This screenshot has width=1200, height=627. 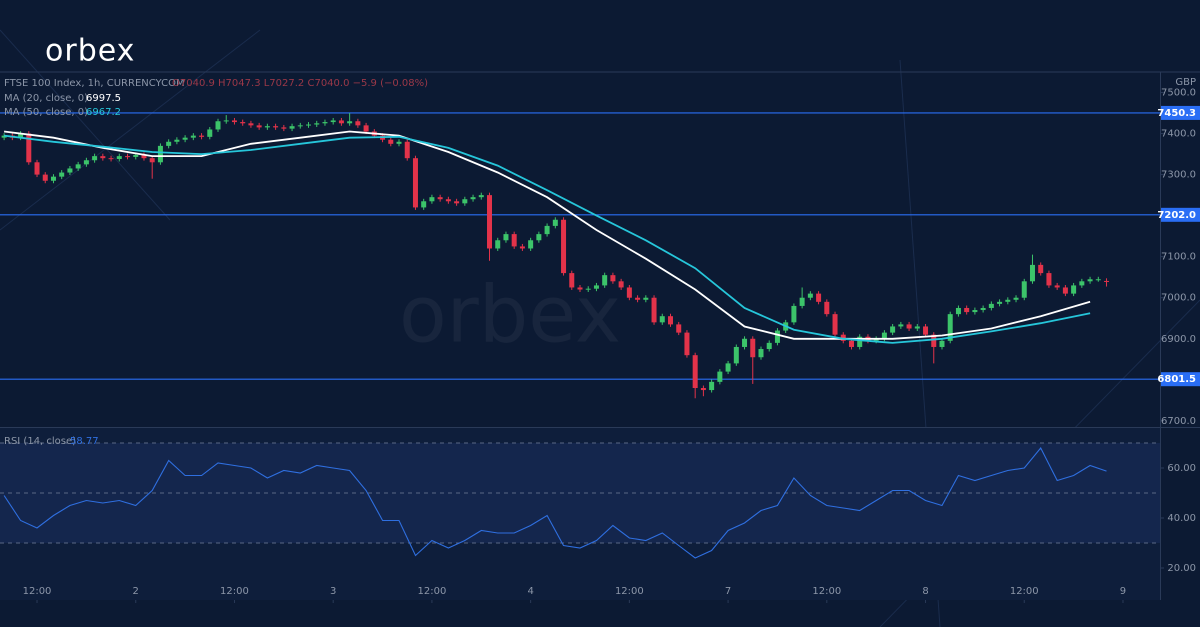 What do you see at coordinates (46, 98) in the screenshot?
I see `legend-label: MA (20, close, 0)` at bounding box center [46, 98].